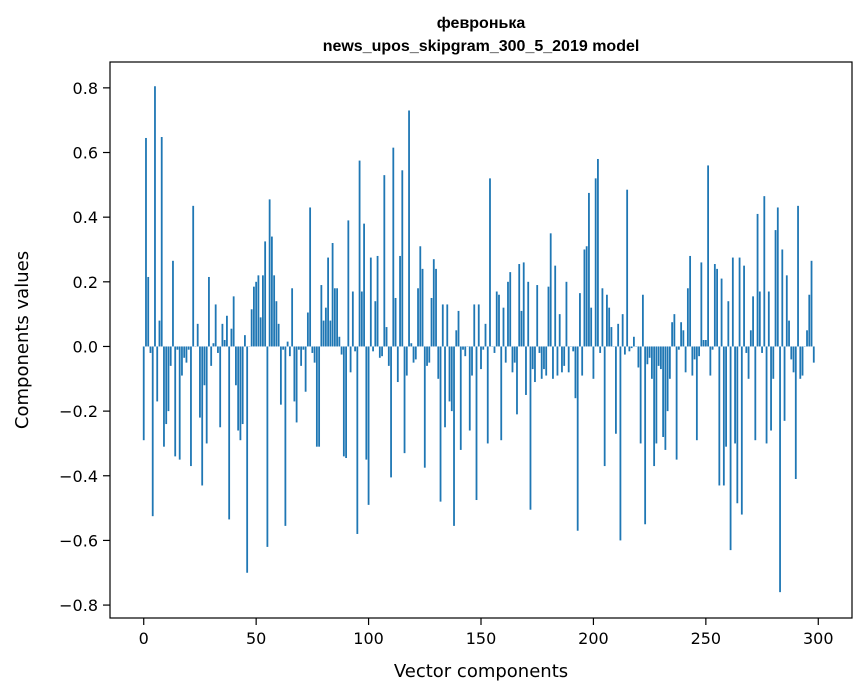 The height and width of the screenshot is (696, 867). I want to click on y-axis-ticks: −0.8 −0.6 −0.4 −0.2 0.0 0.2 0.4 0.6 0.8, so click(84, 347).